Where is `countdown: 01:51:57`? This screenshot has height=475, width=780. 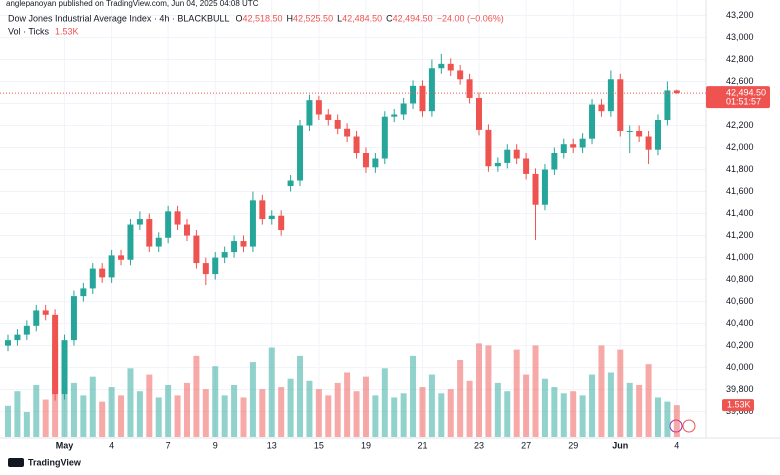 countdown: 01:51:57 is located at coordinates (743, 101).